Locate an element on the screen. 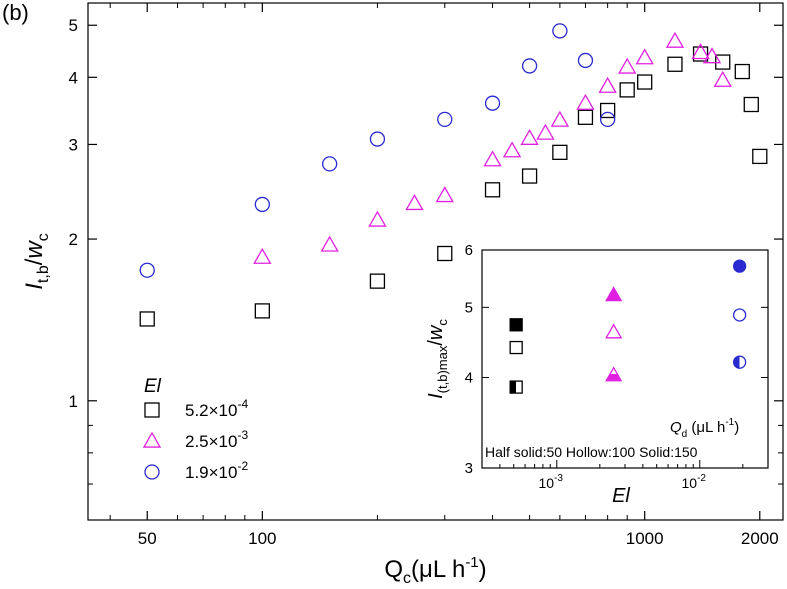 Image resolution: width=787 pixels, height=589 pixels. x-tick-label: 100 is located at coordinates (262, 538).